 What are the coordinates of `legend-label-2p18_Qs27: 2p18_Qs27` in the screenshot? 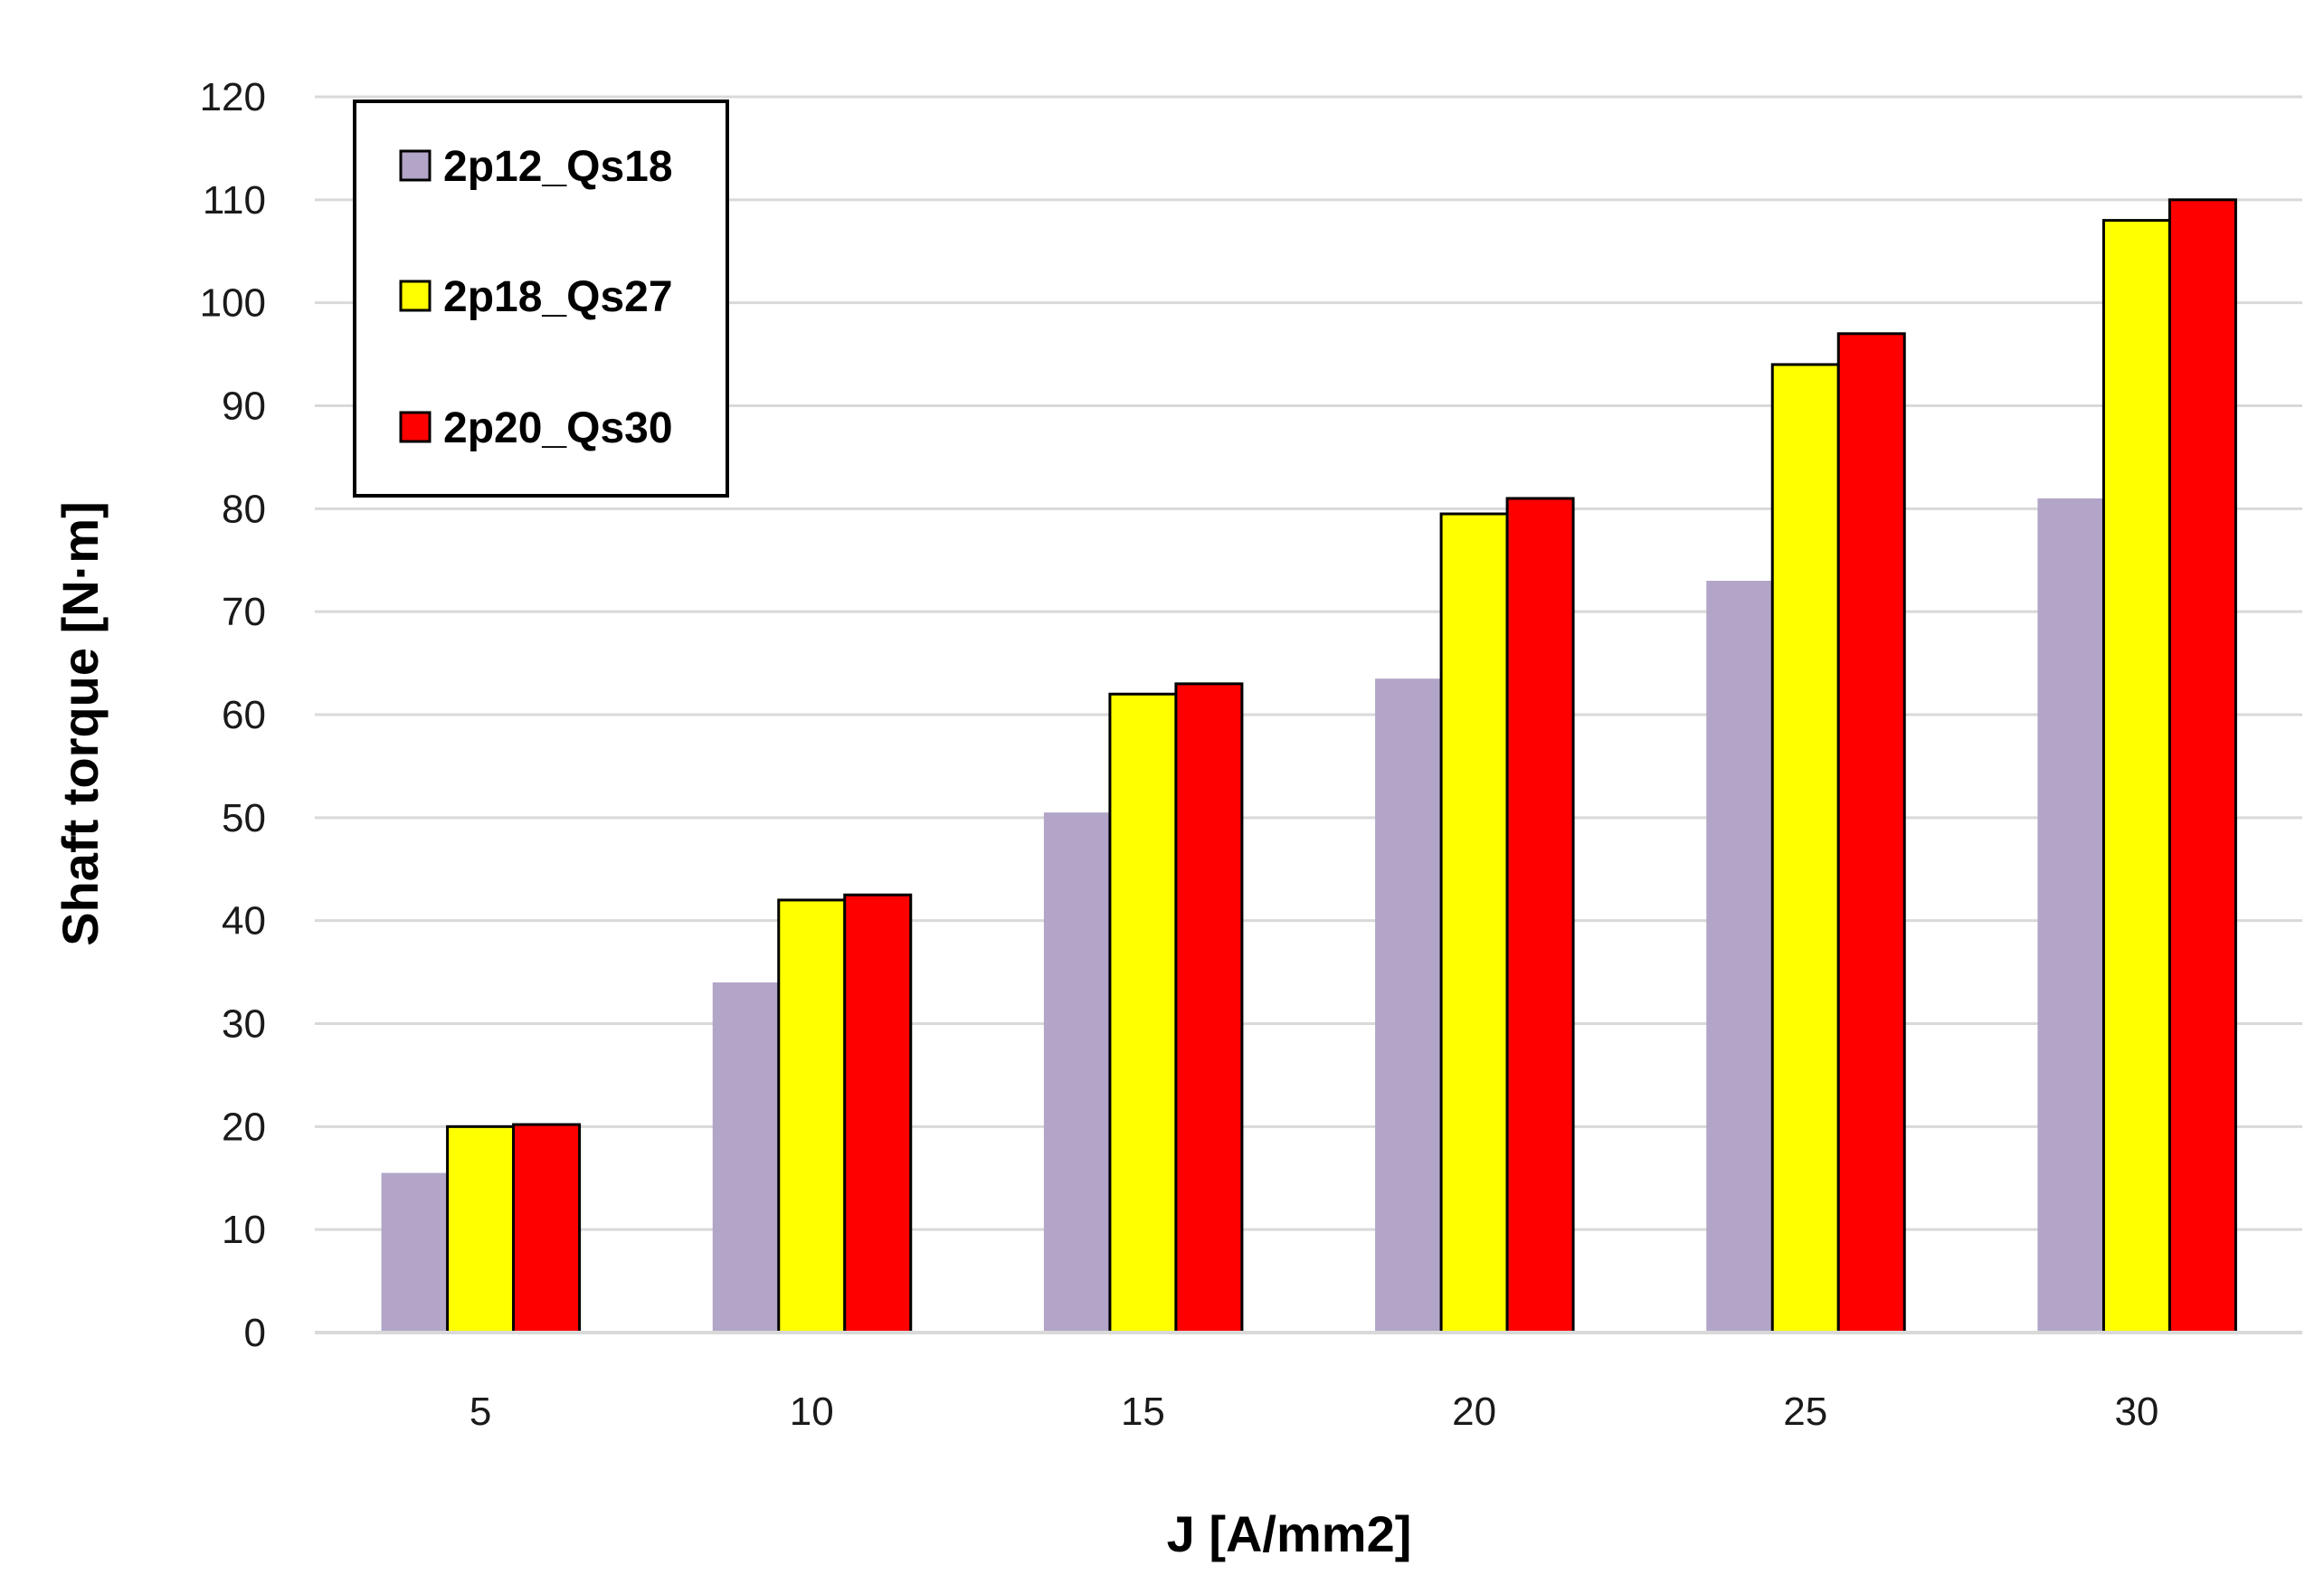 It's located at (558, 297).